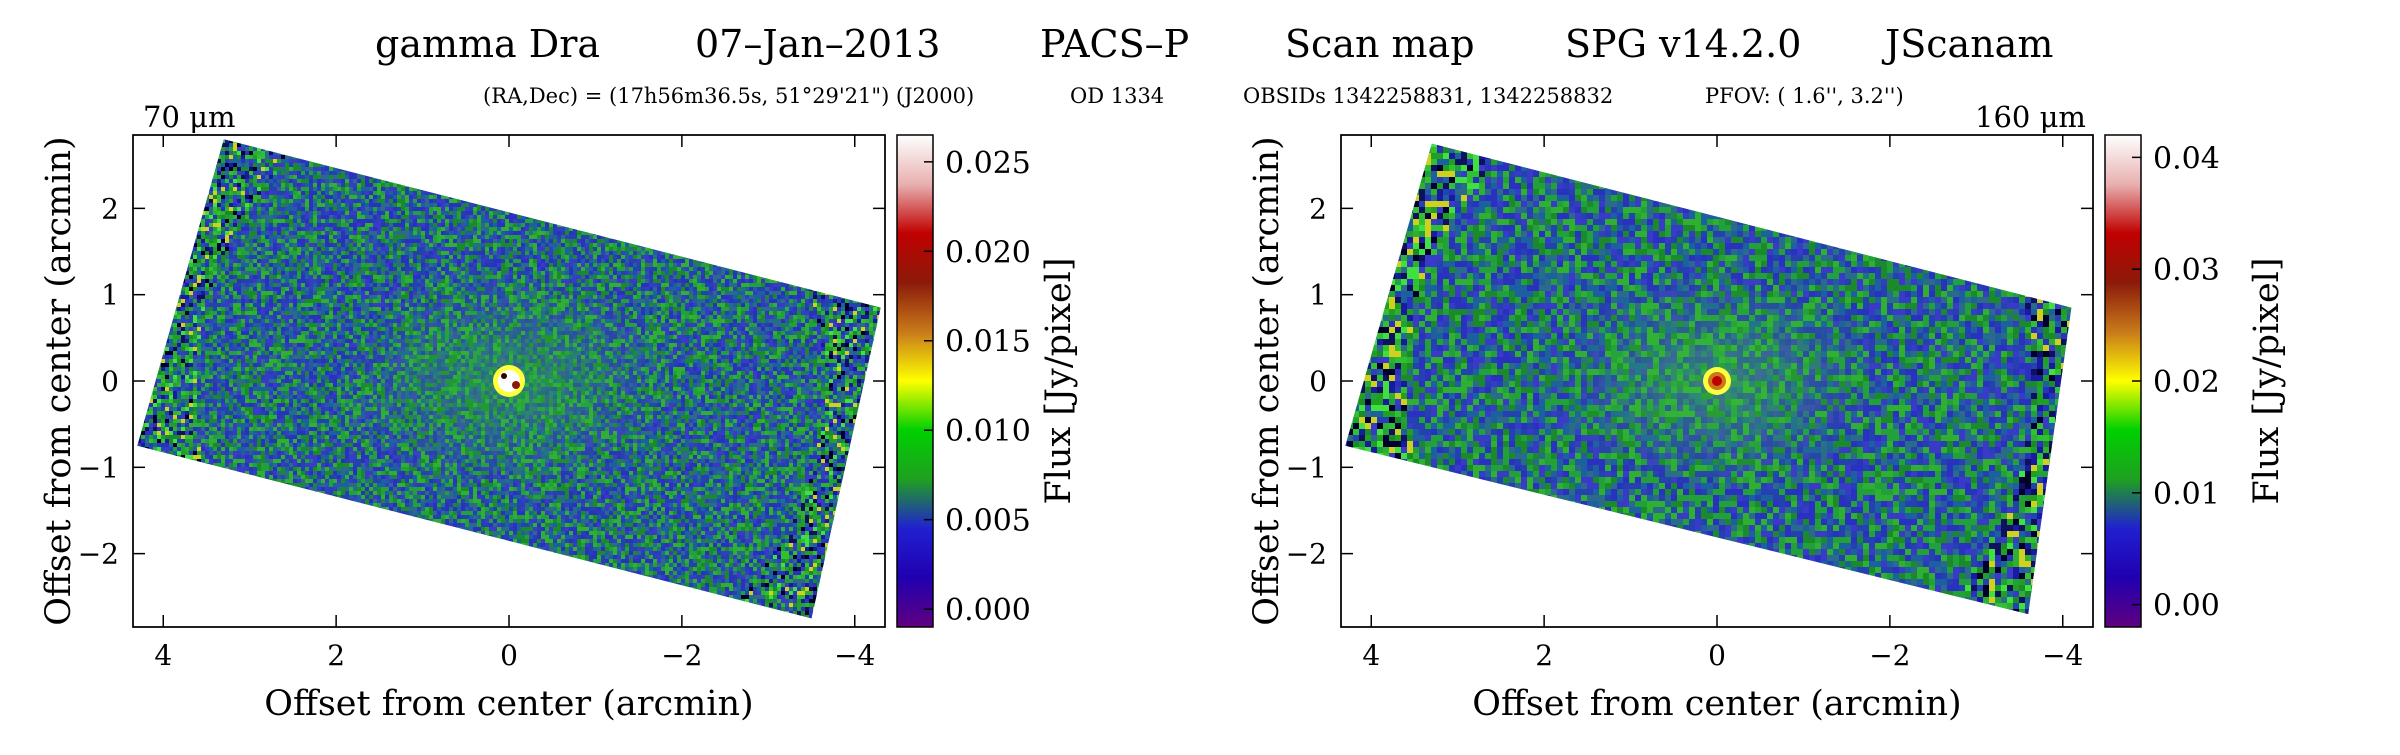 The image size is (2400, 755). I want to click on colorbar-tick-label: 0.02, so click(2186, 382).